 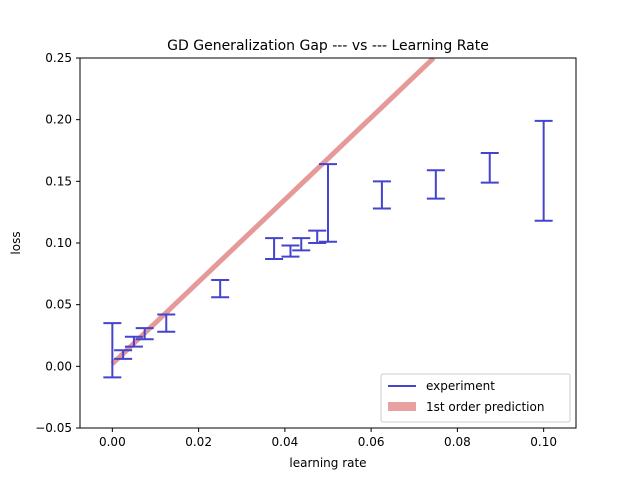 I want to click on x-axis-label: learning rate, so click(x=327, y=463).